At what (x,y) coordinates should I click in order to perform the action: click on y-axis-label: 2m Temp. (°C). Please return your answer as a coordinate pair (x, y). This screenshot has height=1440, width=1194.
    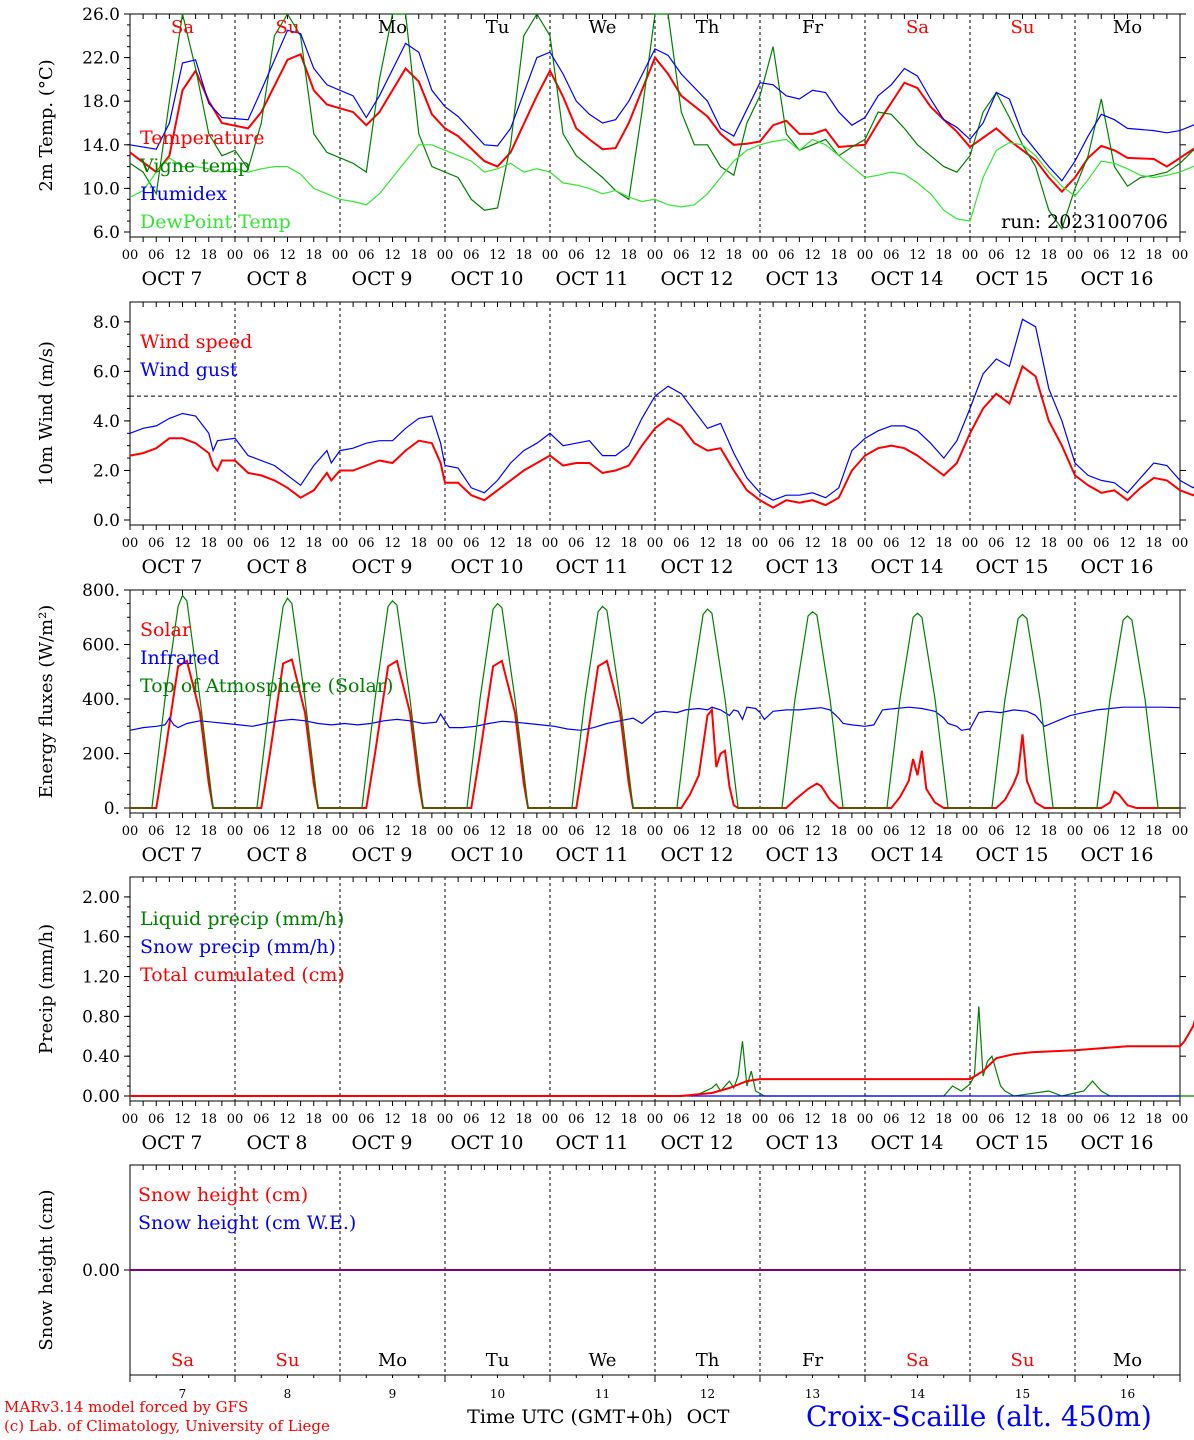
    Looking at the image, I should click on (46, 125).